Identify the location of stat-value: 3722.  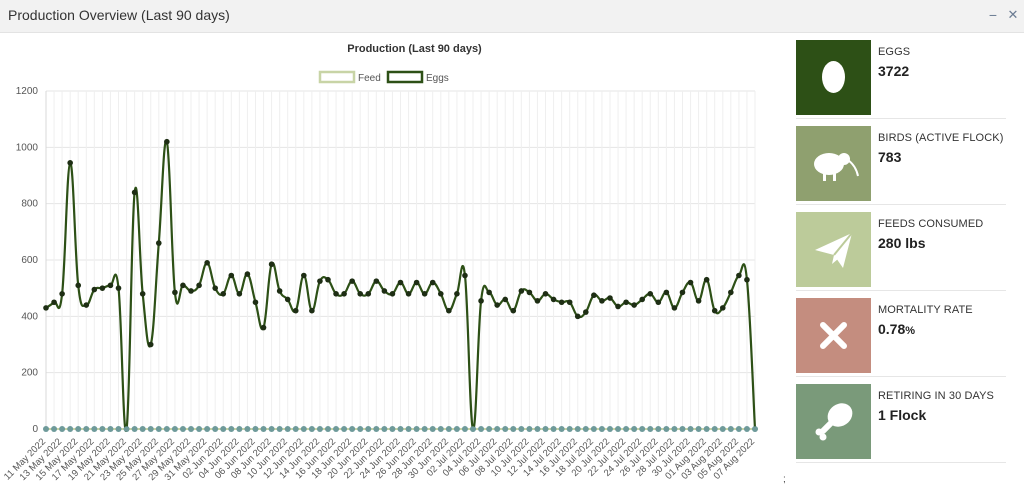
(894, 71).